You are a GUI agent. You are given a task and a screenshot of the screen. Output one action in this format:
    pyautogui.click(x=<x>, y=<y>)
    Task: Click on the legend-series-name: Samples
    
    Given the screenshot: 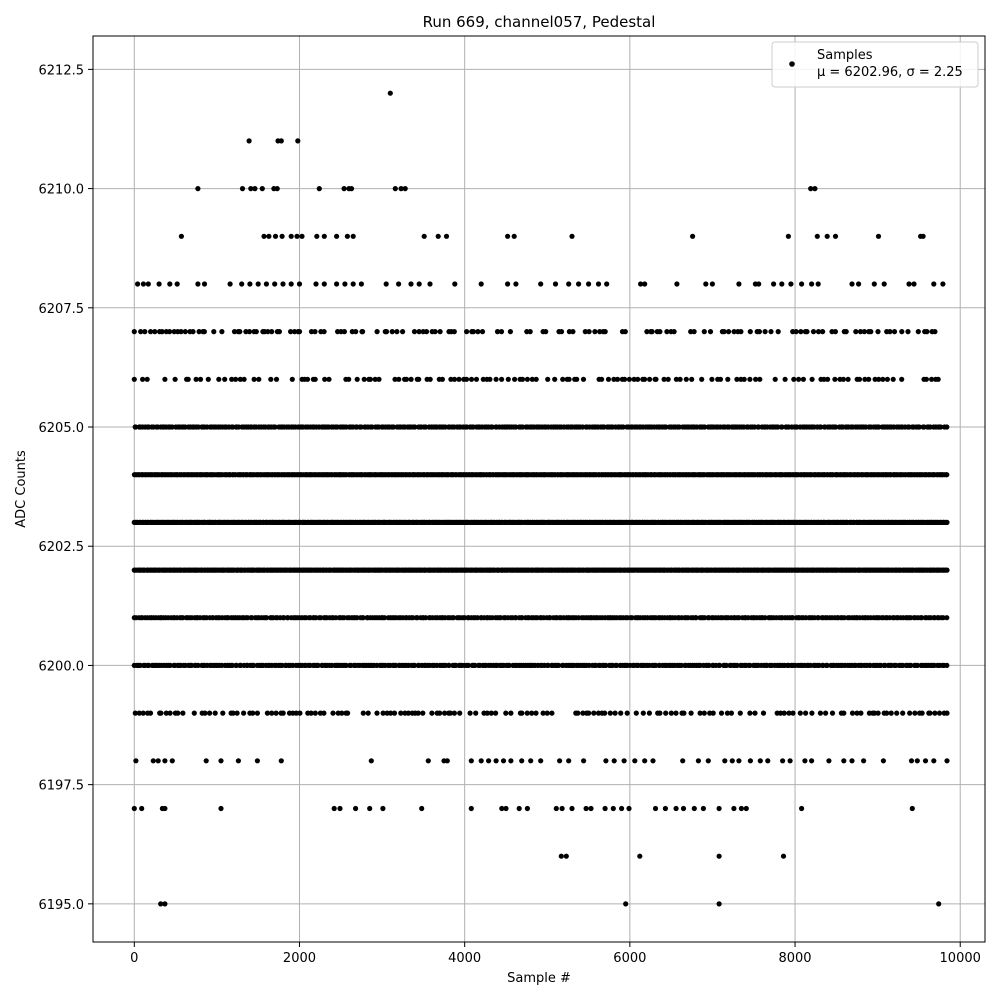 What is the action you would take?
    pyautogui.click(x=845, y=55)
    